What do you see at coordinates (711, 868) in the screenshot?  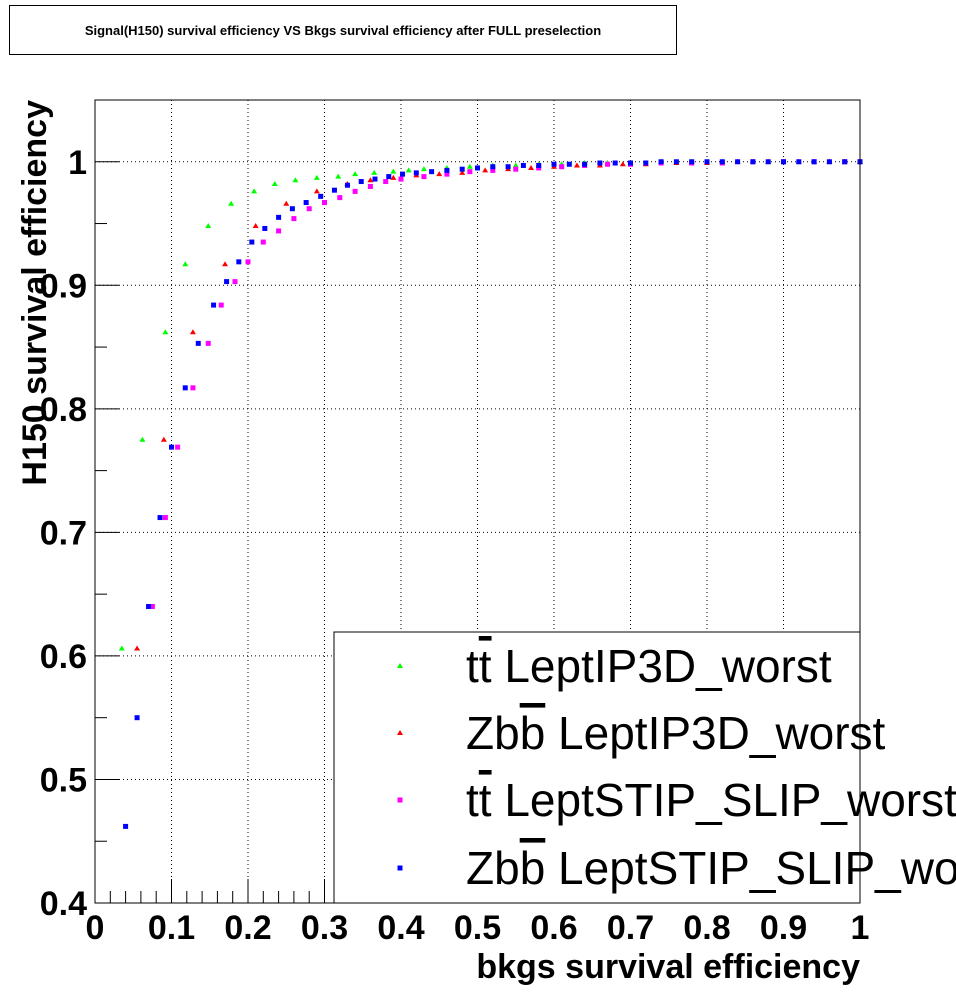 I see `legend-label: Zbb LeptSTIP_SLIP_worst` at bounding box center [711, 868].